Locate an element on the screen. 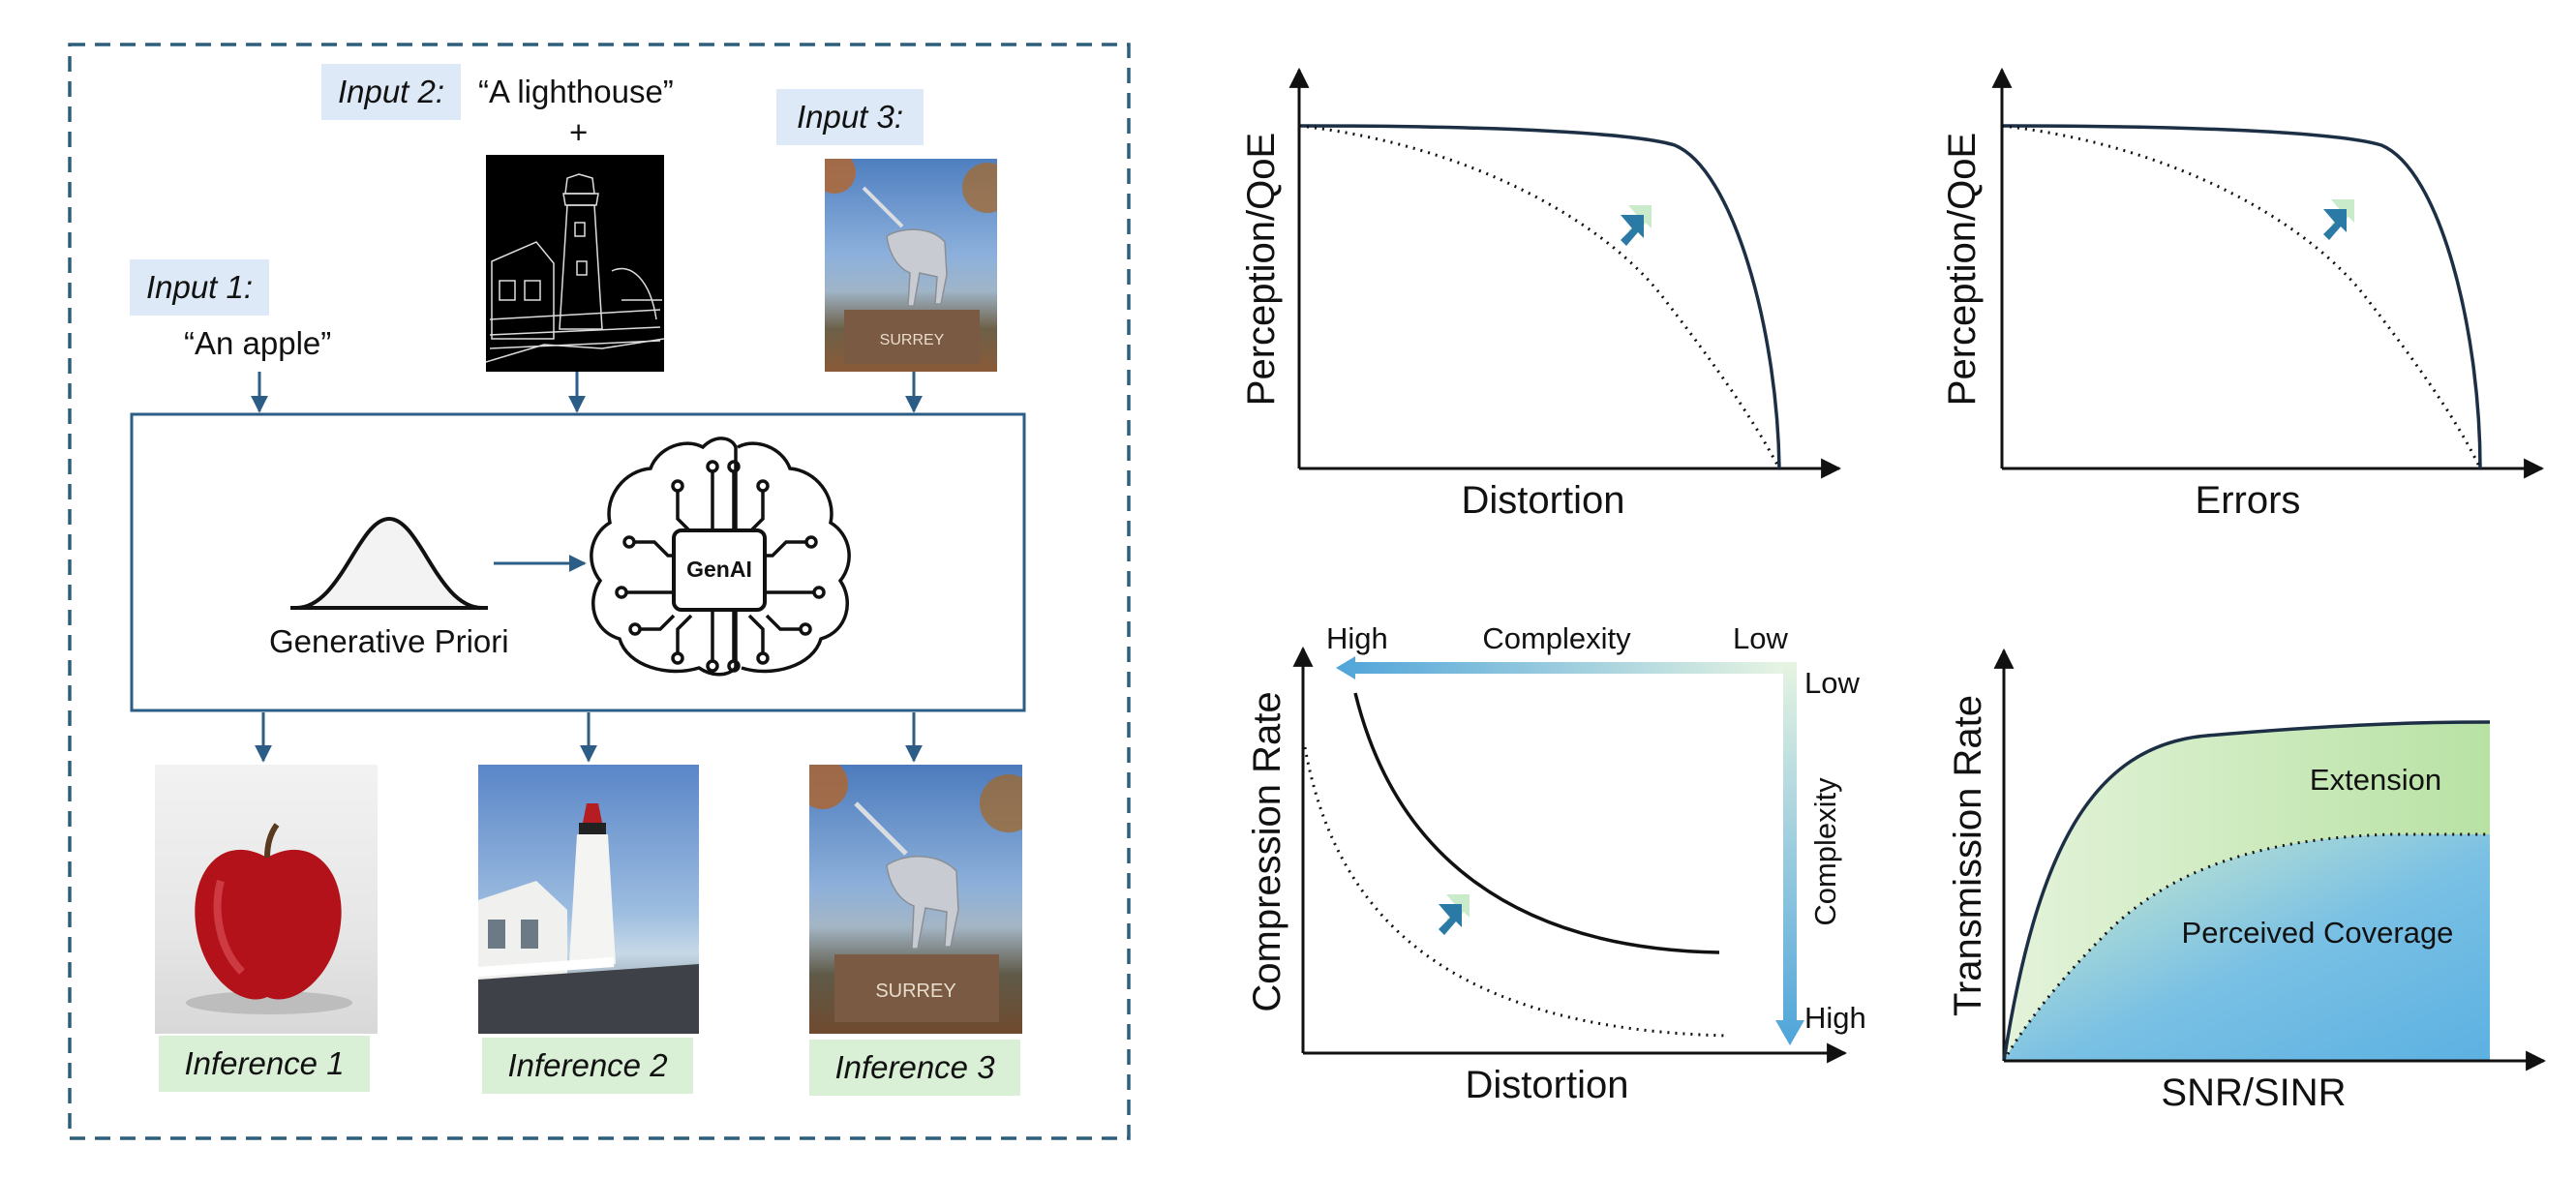  p4-extension-region is located at coordinates (2247, 892).